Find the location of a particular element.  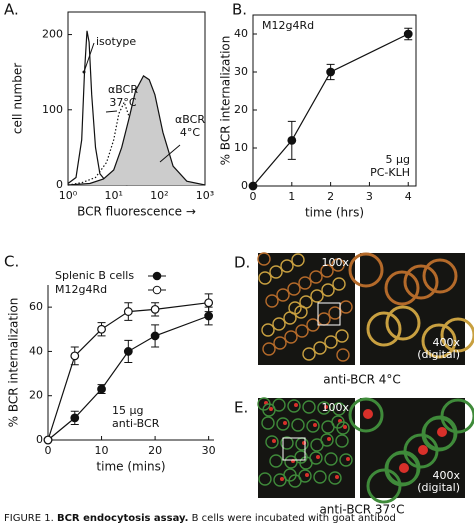

caption-prefix: FIGURE 1. is located at coordinates (29, 518).